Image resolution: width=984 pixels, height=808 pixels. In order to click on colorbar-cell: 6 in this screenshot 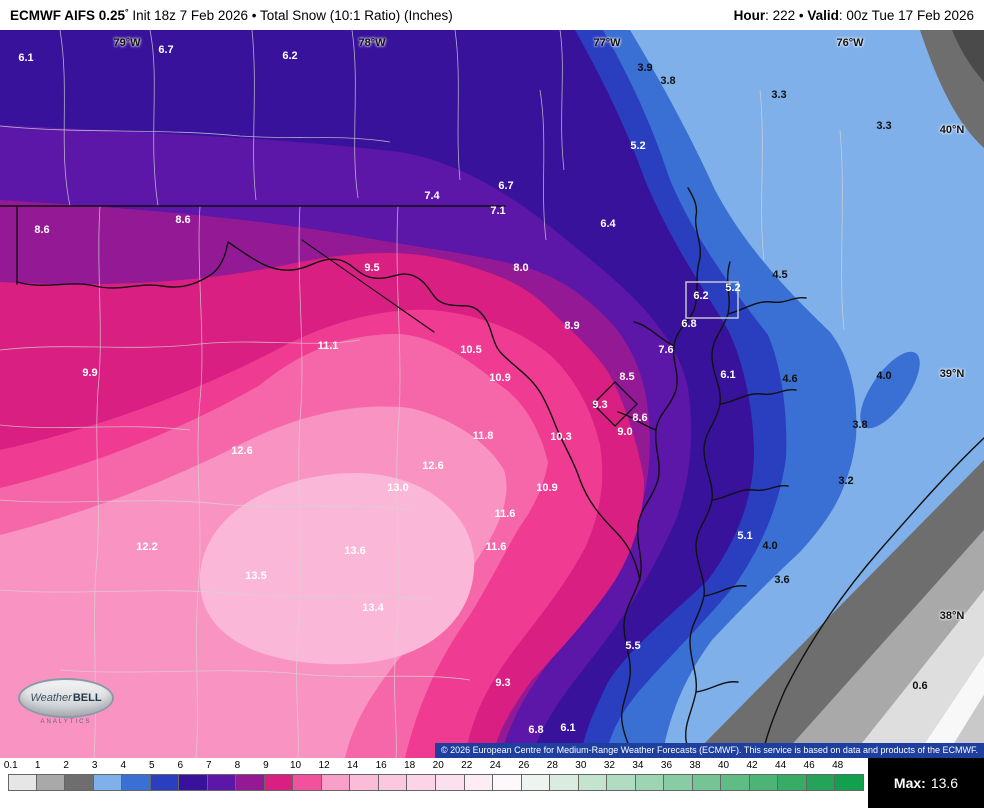, I will do `click(193, 775)`.